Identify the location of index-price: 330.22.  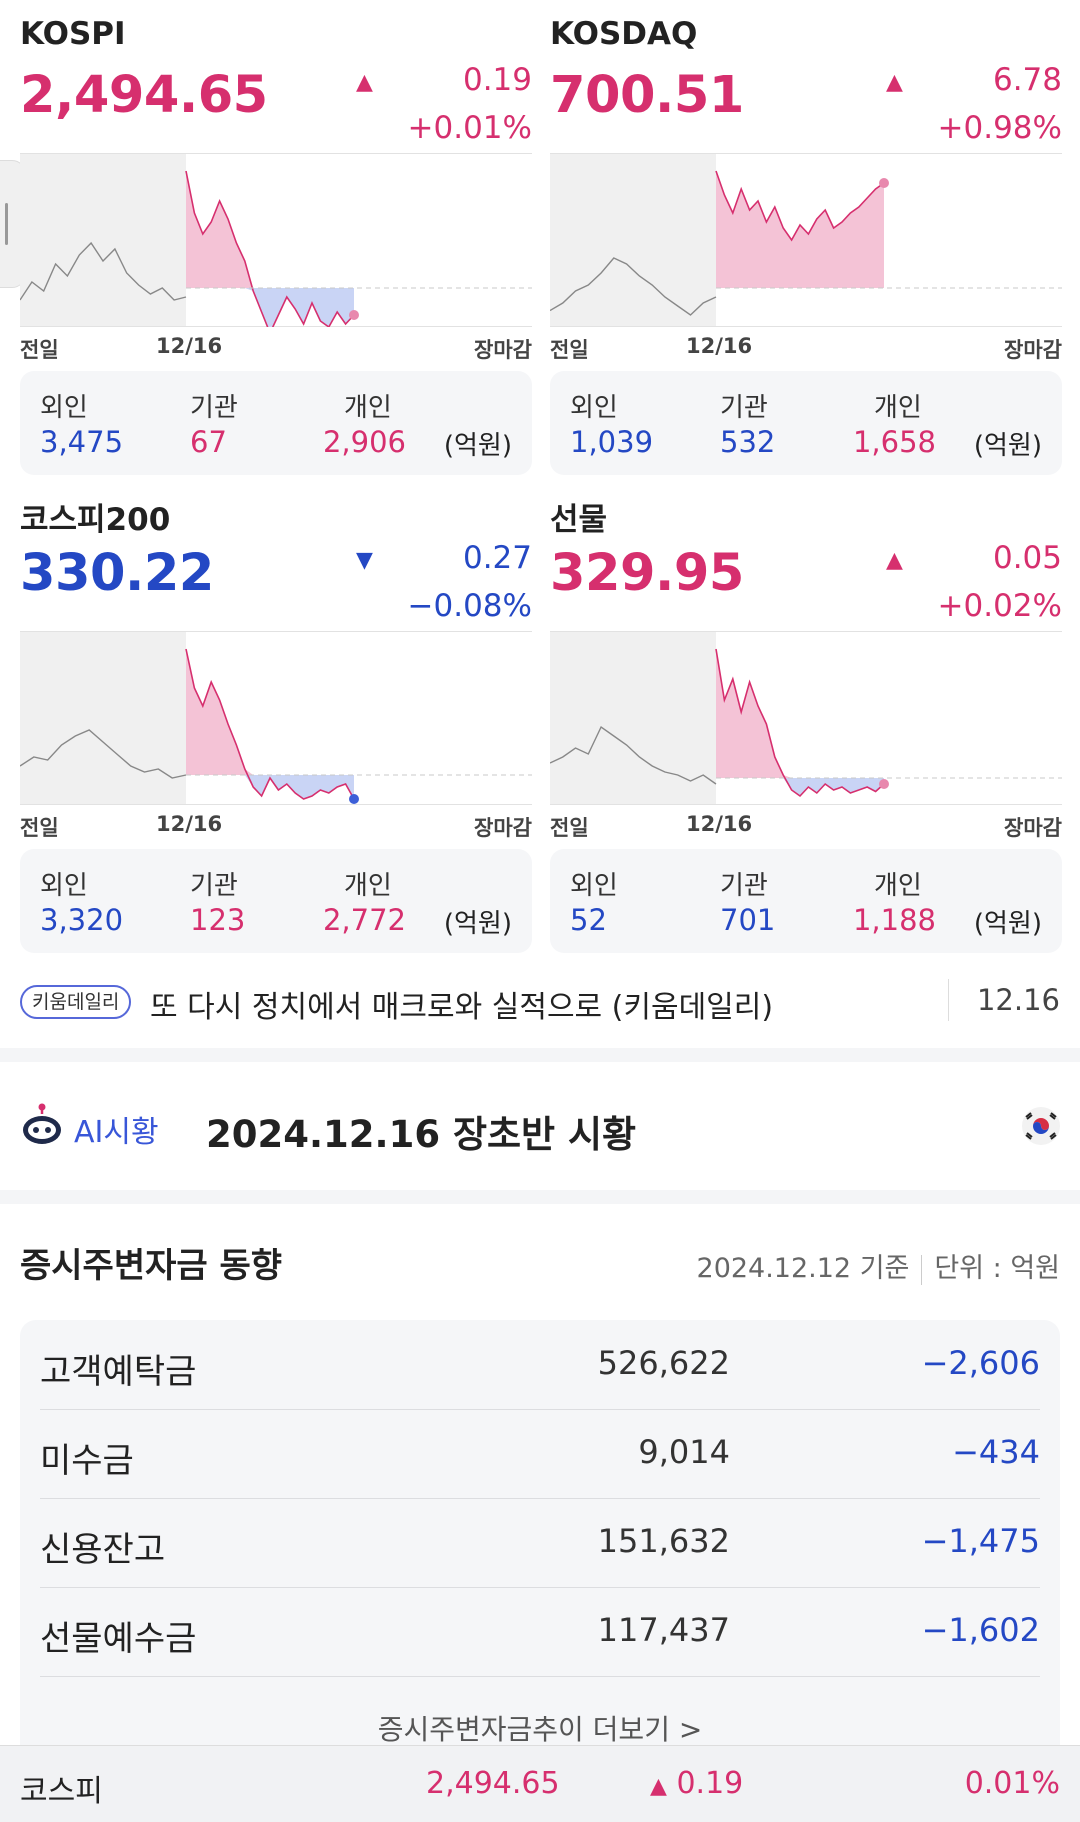
(117, 573).